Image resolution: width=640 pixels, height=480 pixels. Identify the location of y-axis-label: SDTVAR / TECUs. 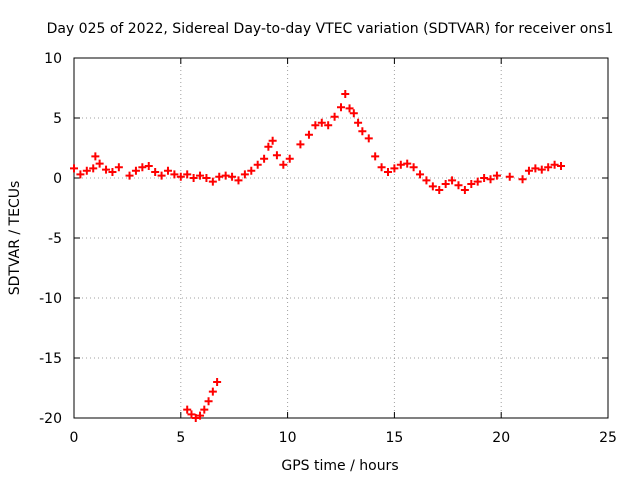
(15, 238).